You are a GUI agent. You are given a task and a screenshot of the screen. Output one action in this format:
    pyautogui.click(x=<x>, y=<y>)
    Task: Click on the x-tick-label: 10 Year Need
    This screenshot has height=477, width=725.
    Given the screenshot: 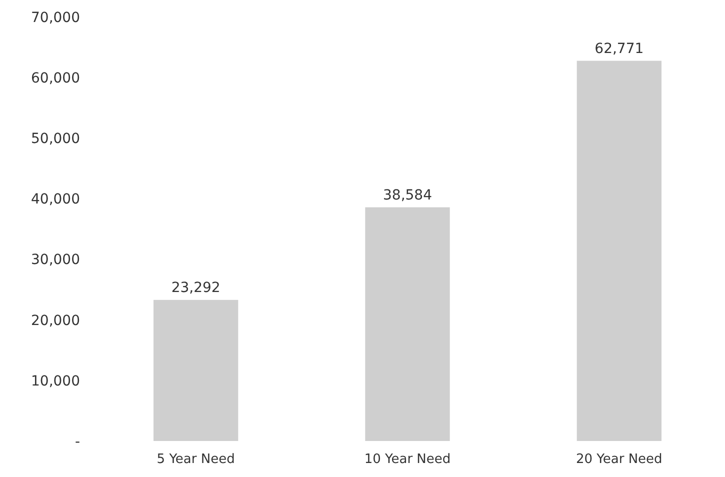 What is the action you would take?
    pyautogui.click(x=407, y=459)
    